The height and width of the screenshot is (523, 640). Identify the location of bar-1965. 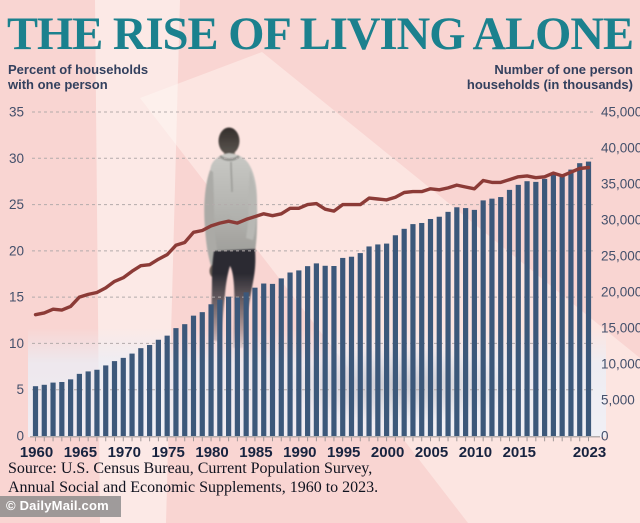
(79, 404).